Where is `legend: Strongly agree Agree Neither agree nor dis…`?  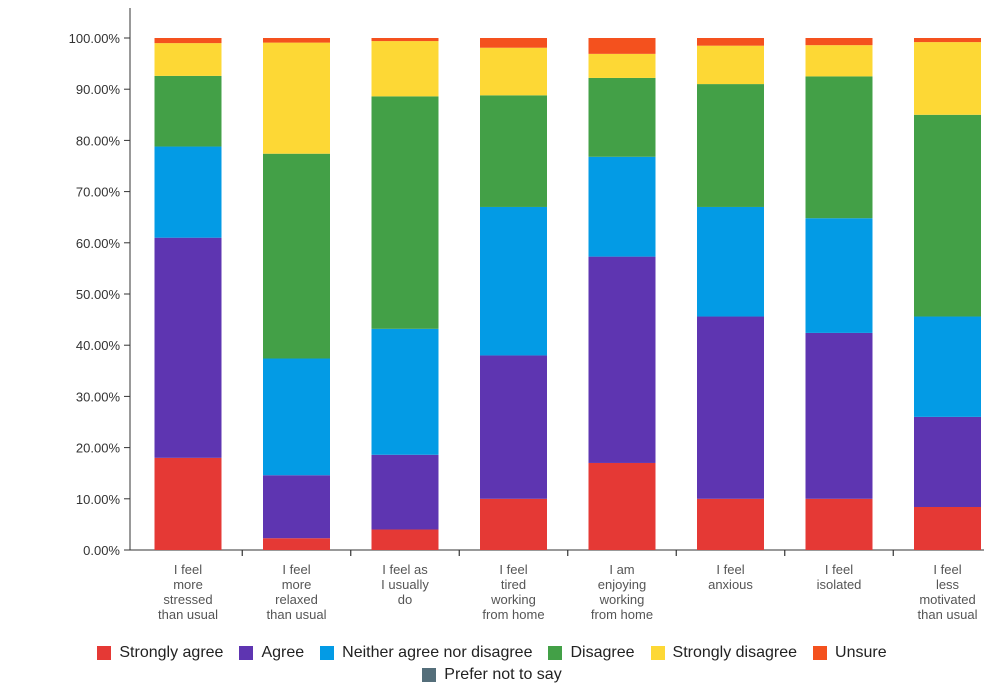
legend: Strongly agree Agree Neither agree nor dis… is located at coordinates (492, 666).